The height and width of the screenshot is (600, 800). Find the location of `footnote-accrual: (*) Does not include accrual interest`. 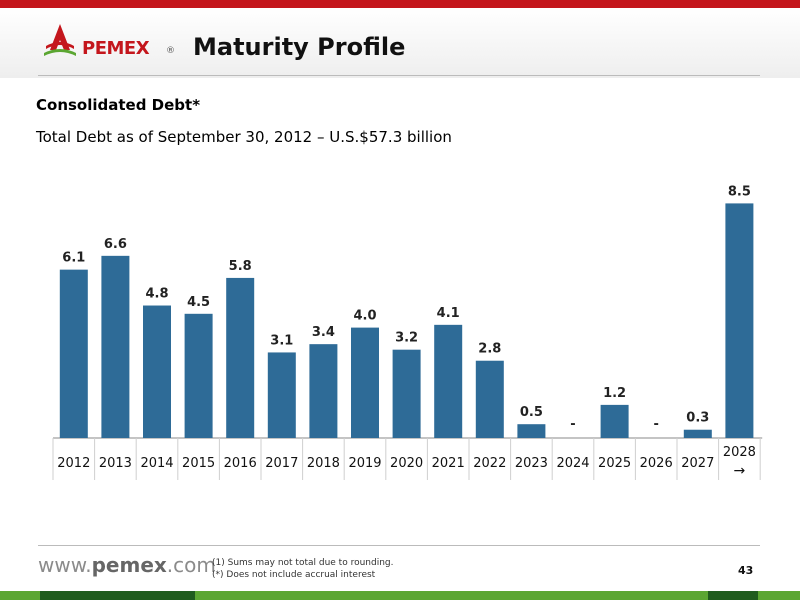

footnote-accrual: (*) Does not include accrual interest is located at coordinates (294, 575).